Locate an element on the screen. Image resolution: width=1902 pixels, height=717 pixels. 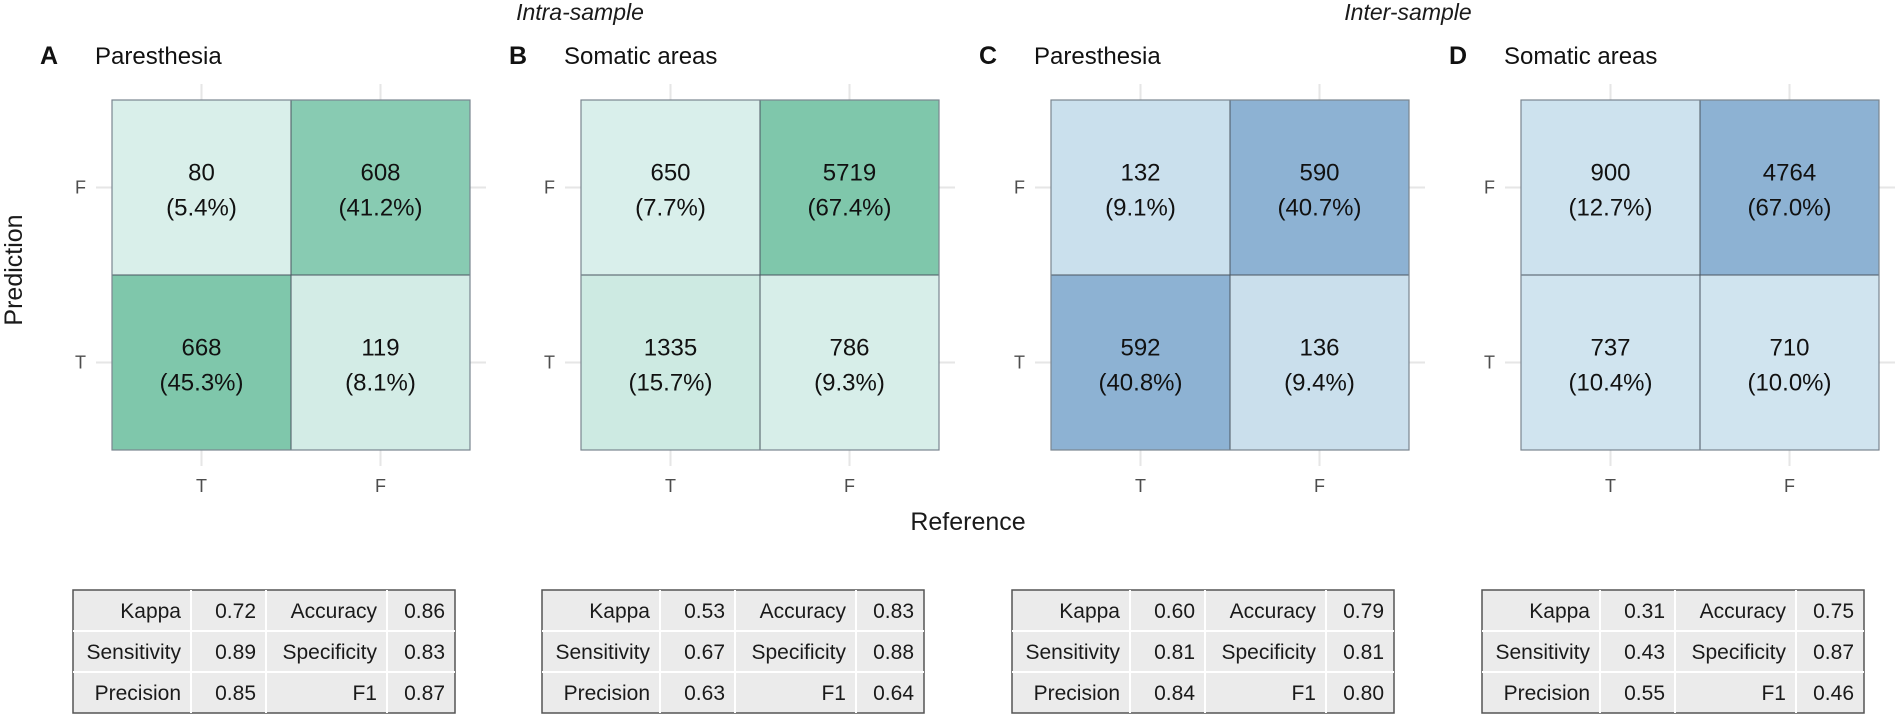
metric-value: 0.87 is located at coordinates (424, 693).